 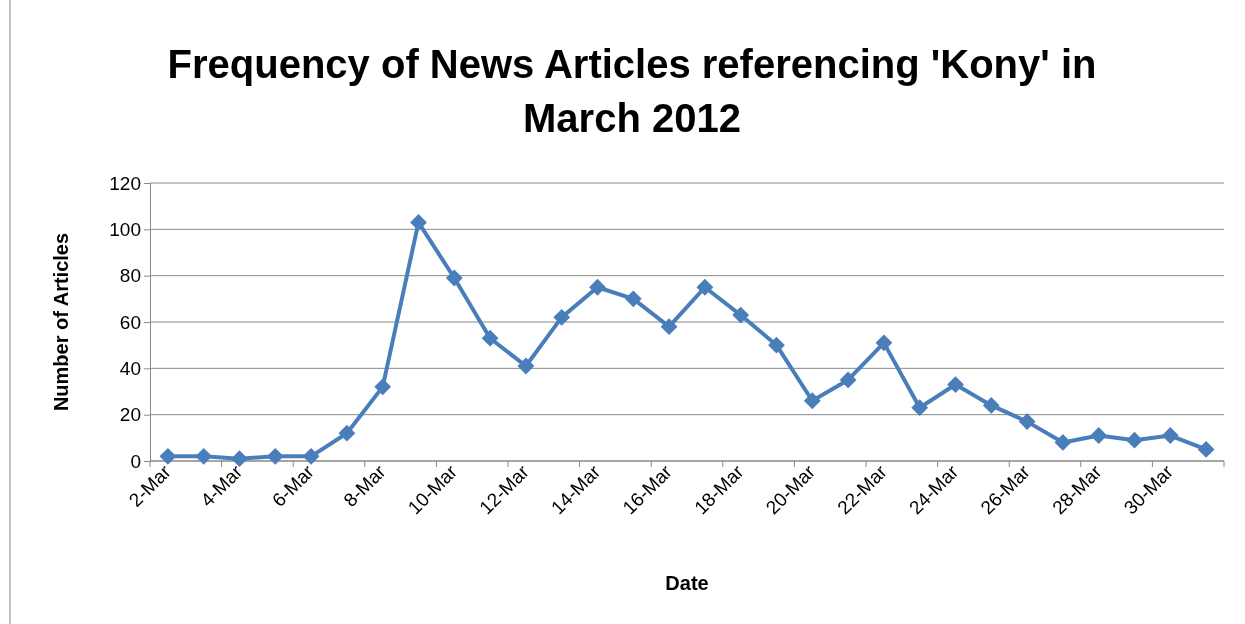 I want to click on y-tick-label: 100, so click(x=125, y=229).